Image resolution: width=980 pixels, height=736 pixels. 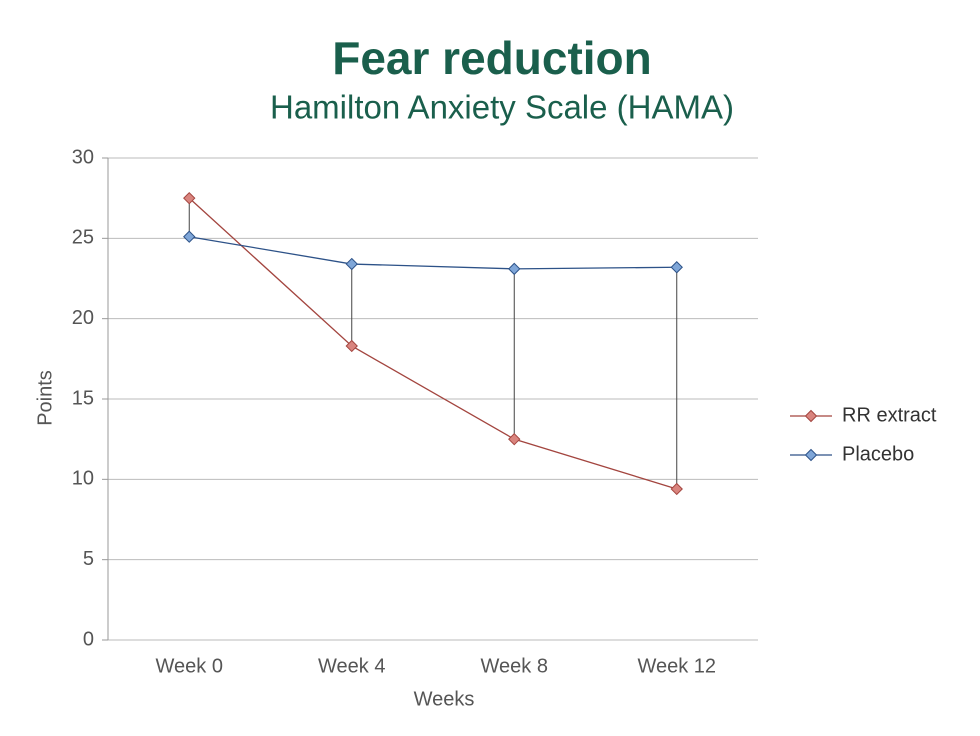 I want to click on x-tick-label: Week 12, so click(x=676, y=666).